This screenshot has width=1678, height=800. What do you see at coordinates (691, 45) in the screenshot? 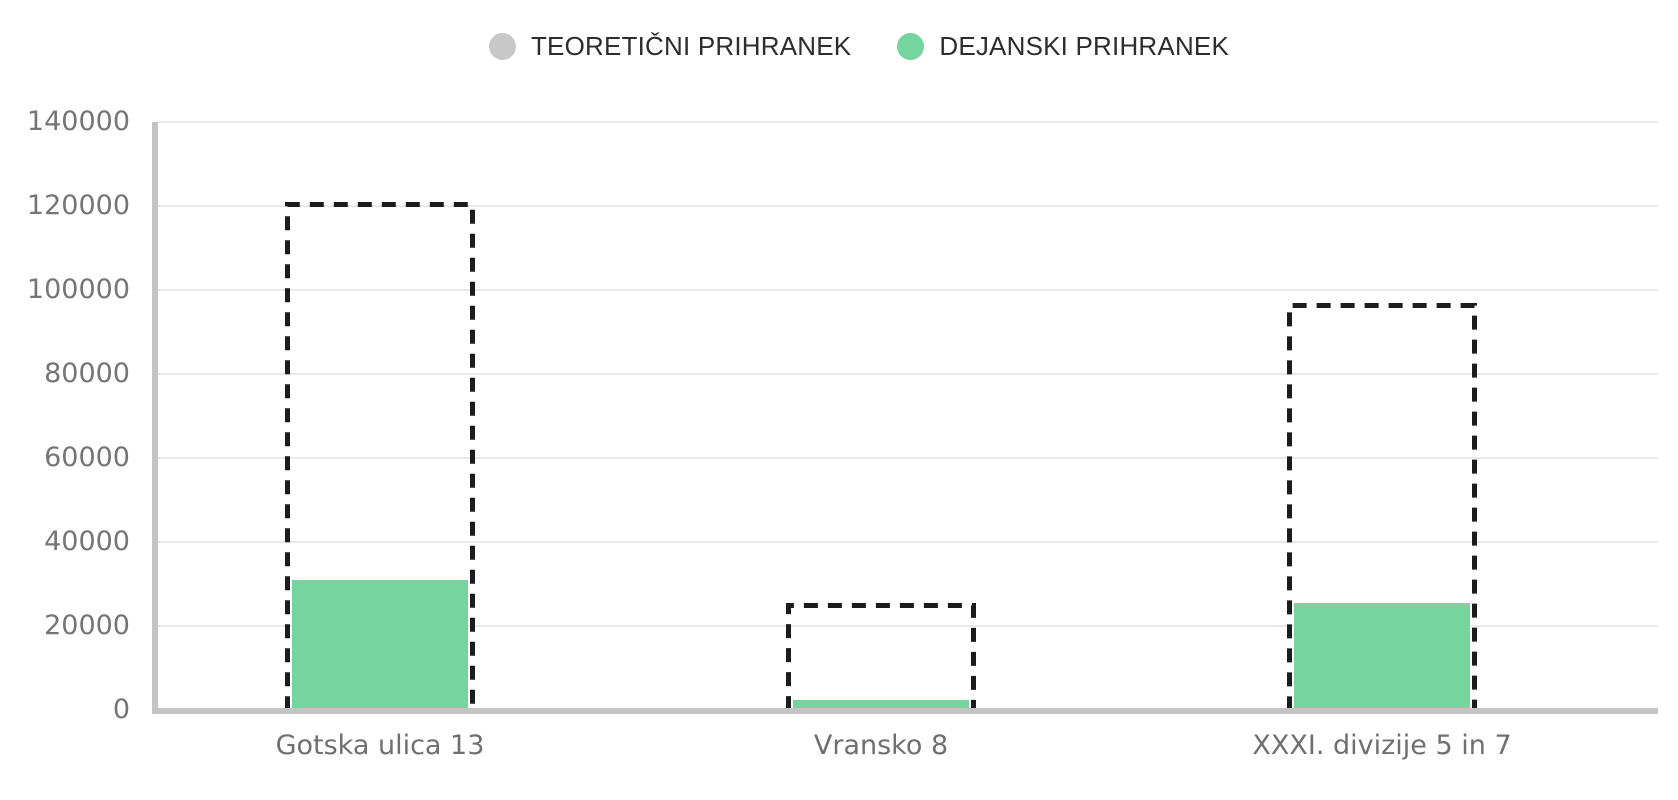
I see `legend-label: TEORETIČNI PRIHRANEK` at bounding box center [691, 45].